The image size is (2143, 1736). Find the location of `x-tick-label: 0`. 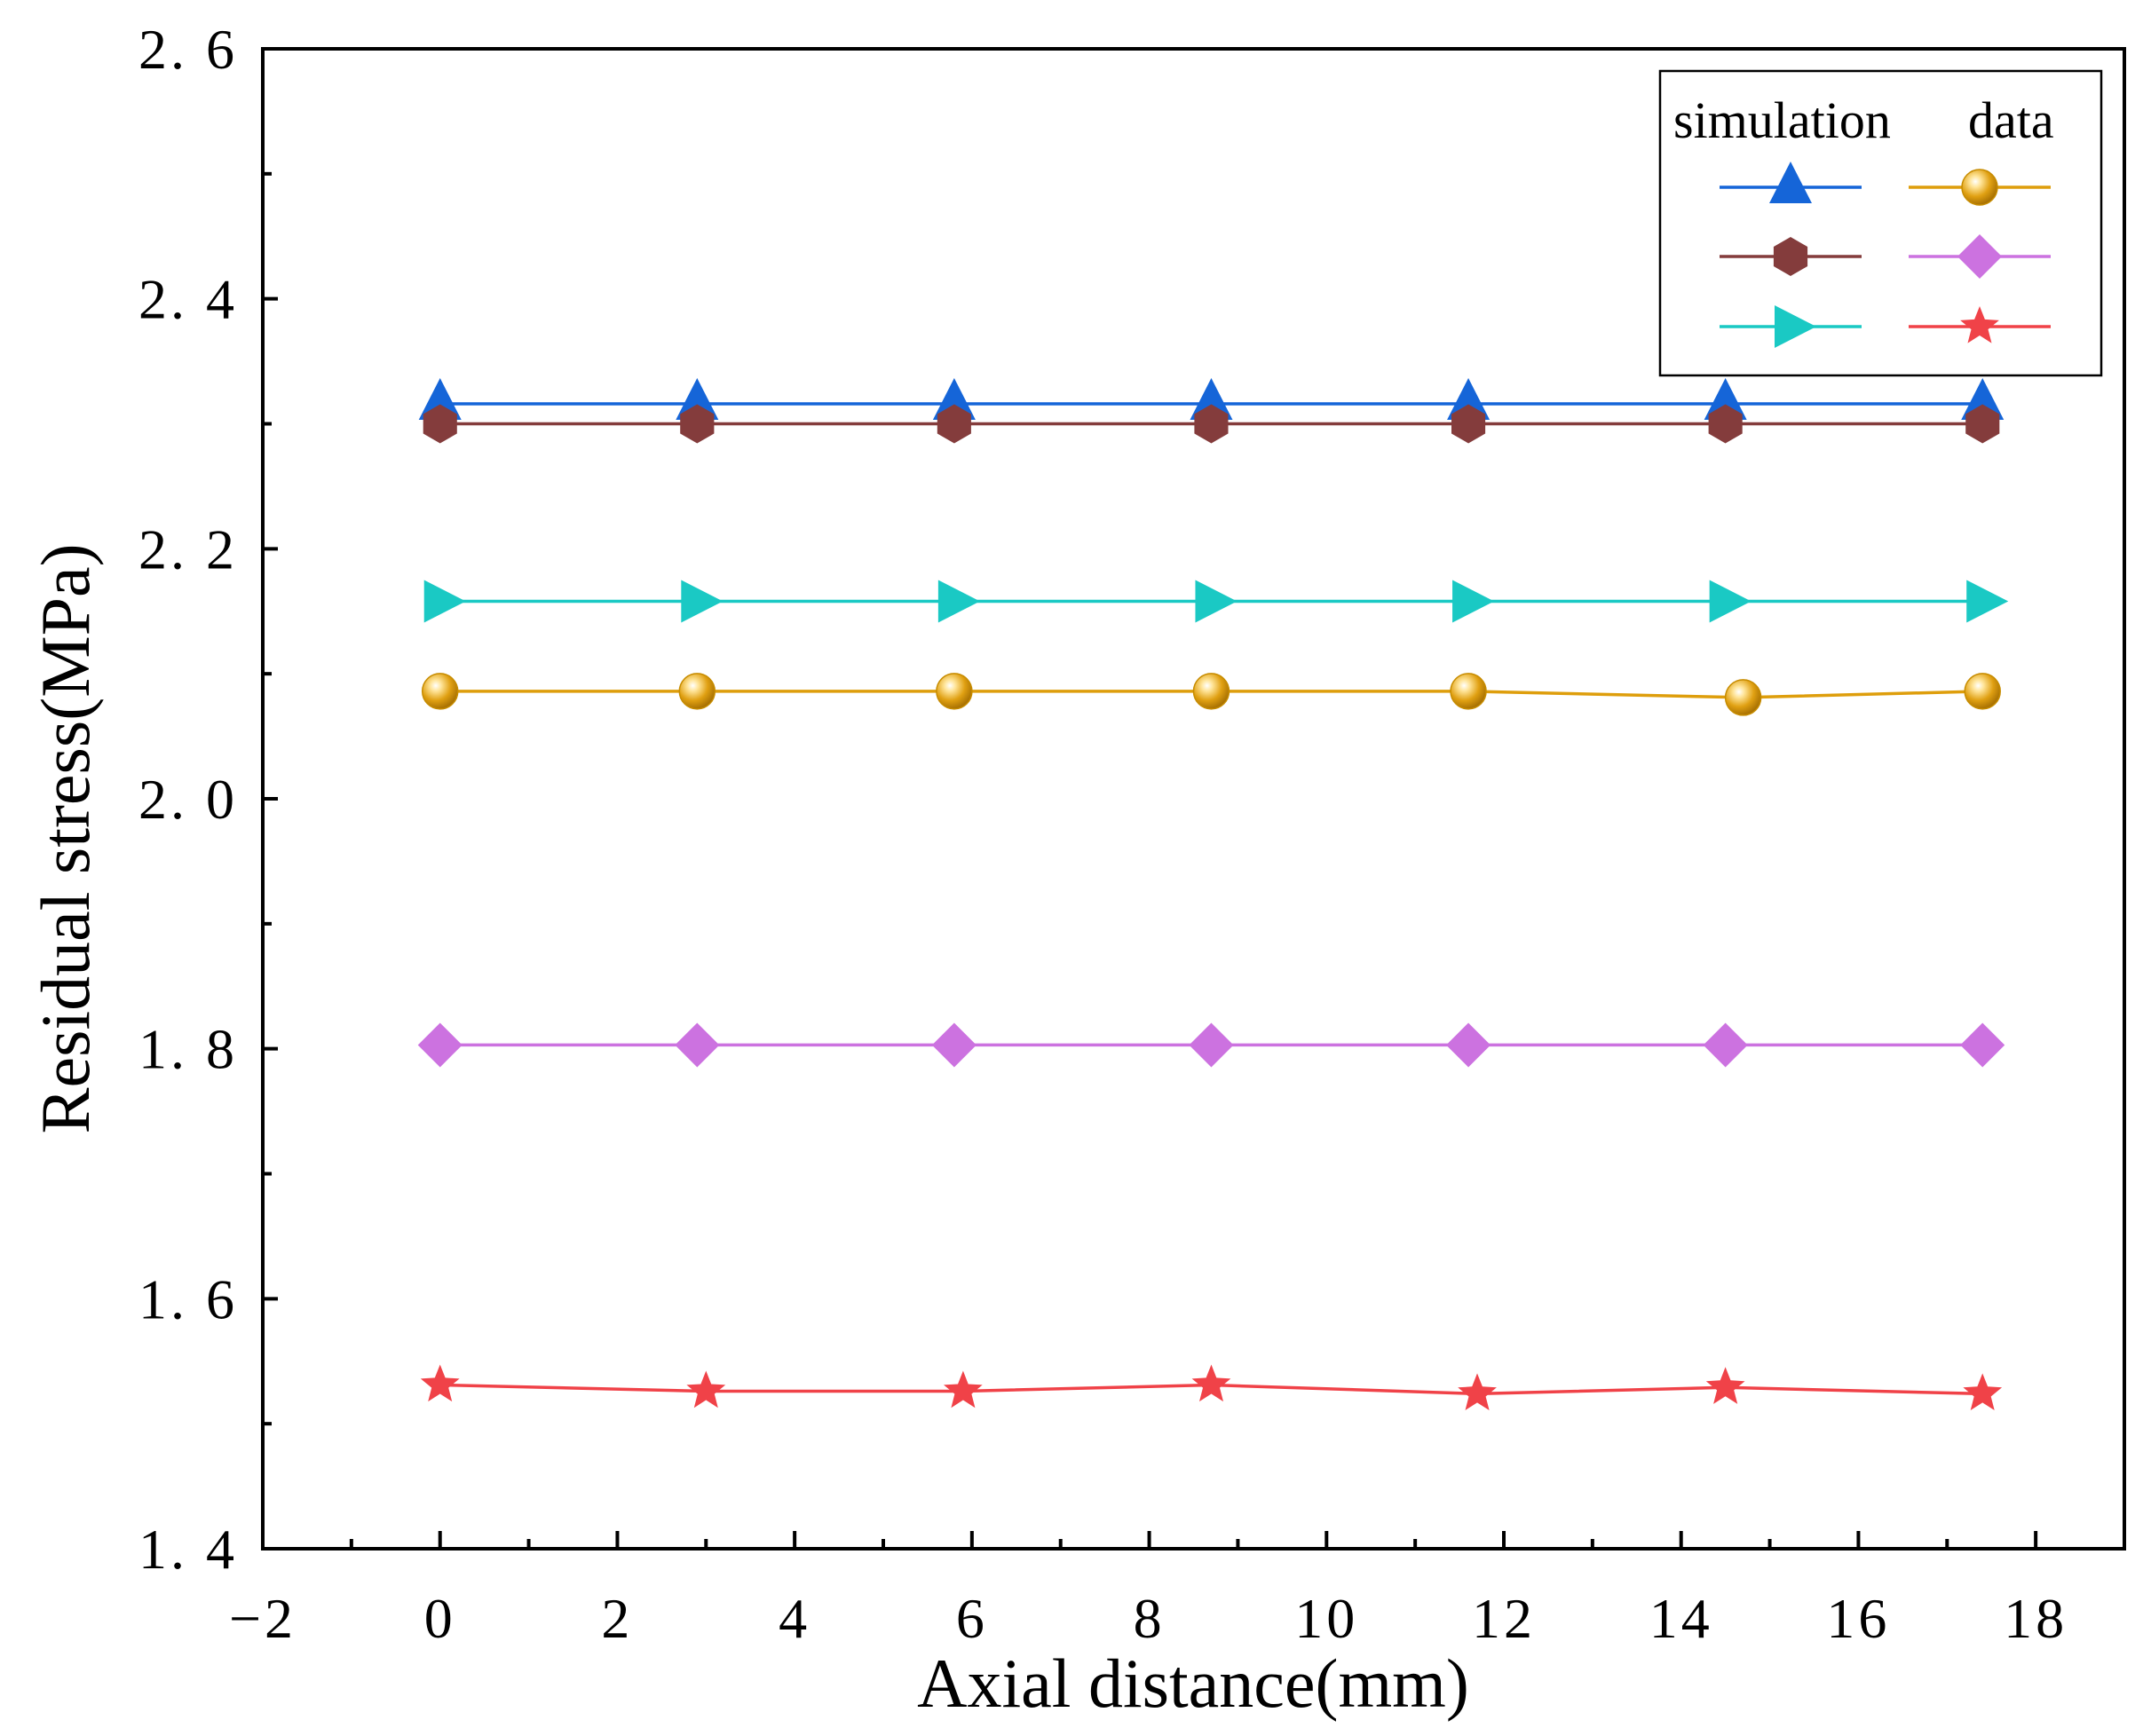

x-tick-label: 0 is located at coordinates (440, 1618).